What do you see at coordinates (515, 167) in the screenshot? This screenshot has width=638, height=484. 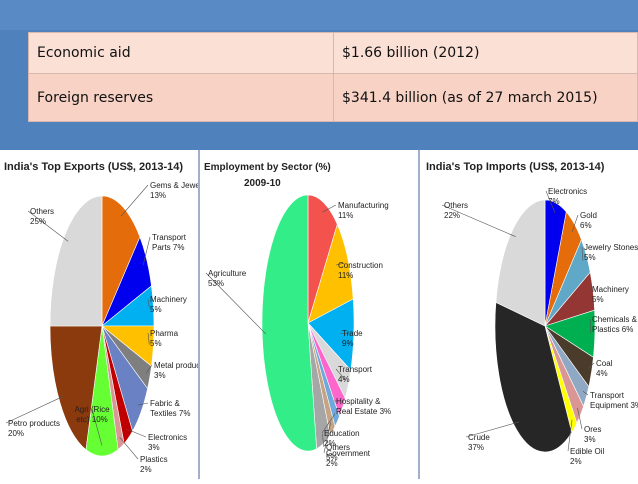 I see `chart-title: India's Top Imports (US$, 2013-14)` at bounding box center [515, 167].